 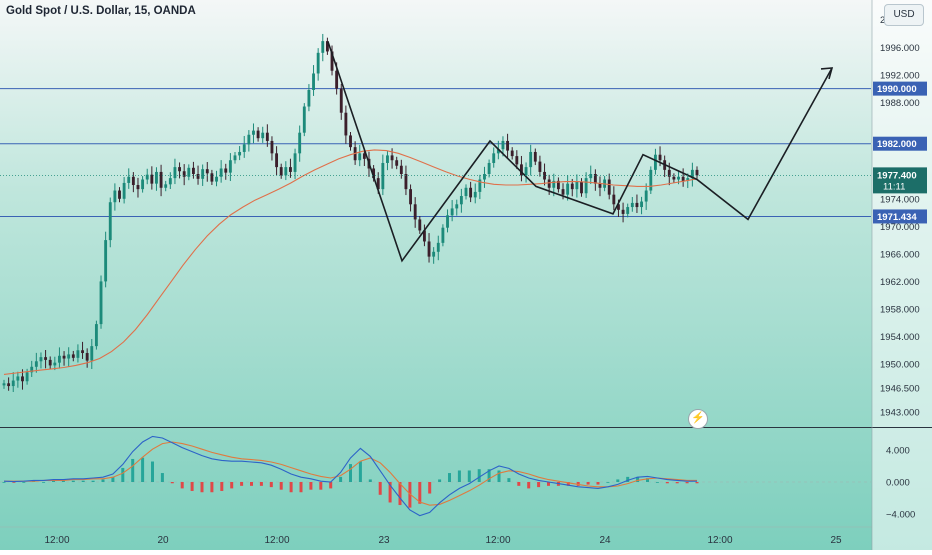 What do you see at coordinates (101, 11) in the screenshot?
I see `symbol-title: Gold Spot / U.S. Dollar, 15, OANDA` at bounding box center [101, 11].